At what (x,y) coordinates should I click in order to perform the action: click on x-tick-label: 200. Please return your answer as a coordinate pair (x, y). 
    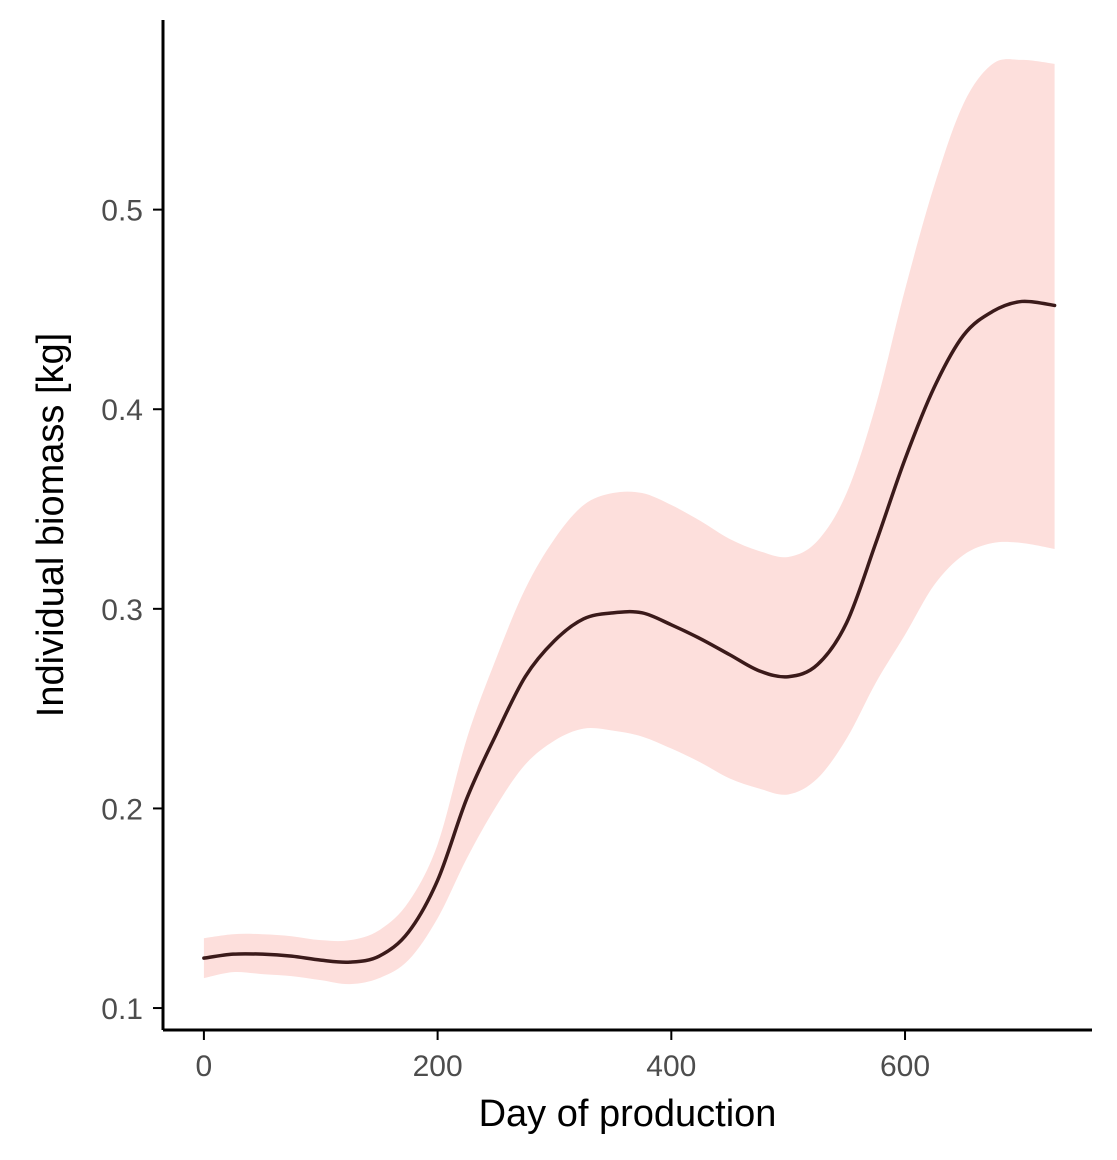
    Looking at the image, I should click on (438, 1066).